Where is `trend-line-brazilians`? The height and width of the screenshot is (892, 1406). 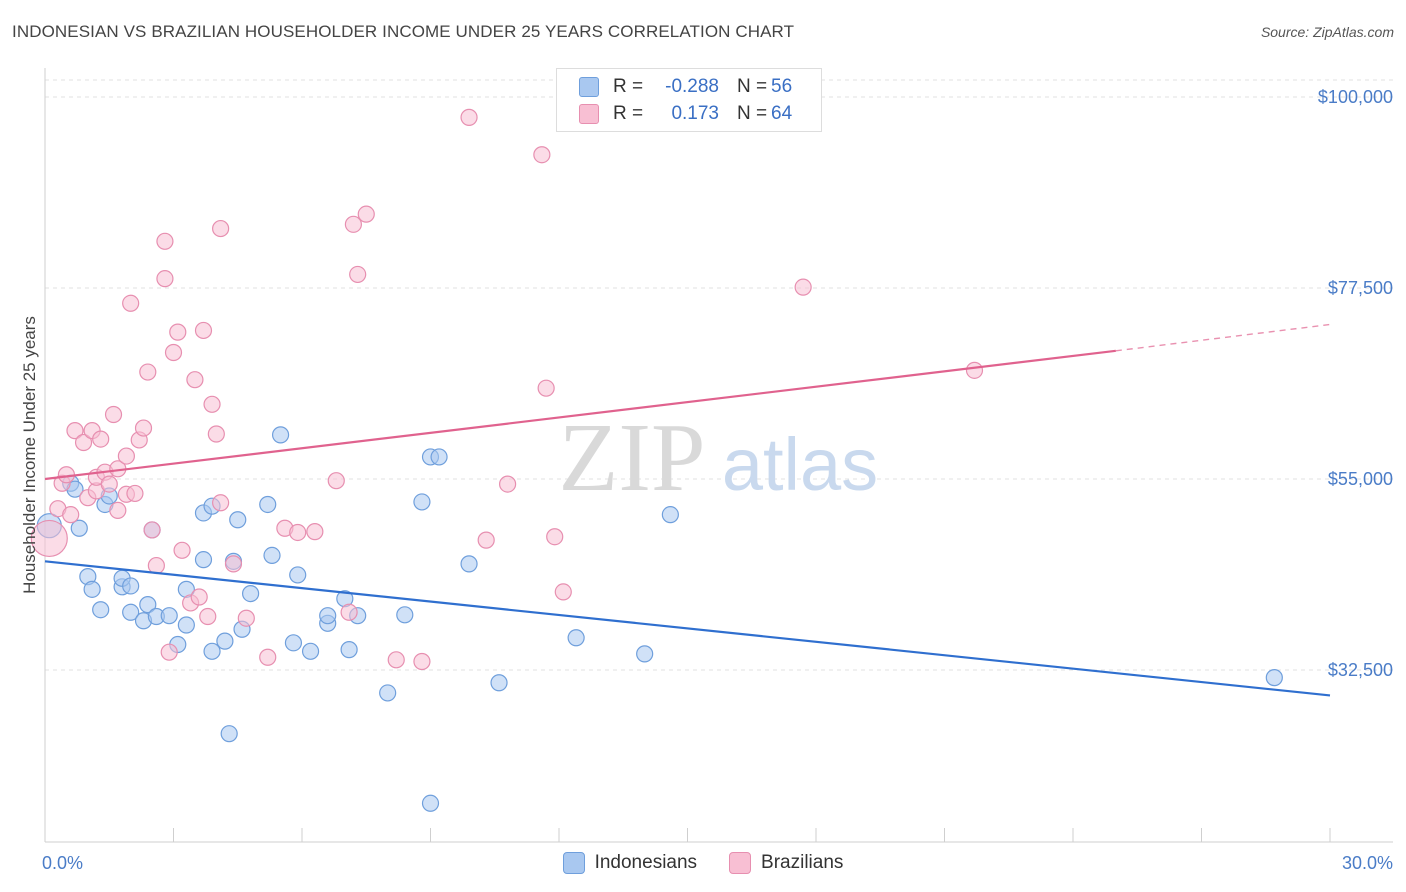 trend-line-brazilians is located at coordinates (580, 415).